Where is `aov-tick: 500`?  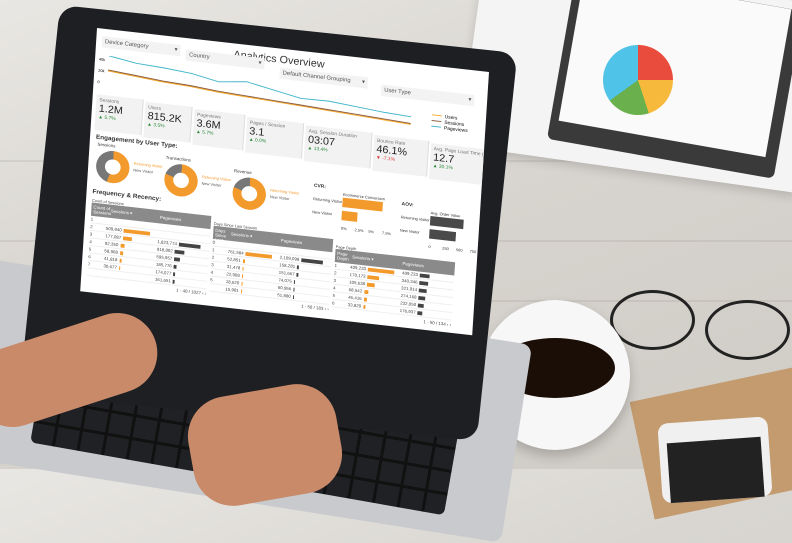 aov-tick: 500 is located at coordinates (459, 249).